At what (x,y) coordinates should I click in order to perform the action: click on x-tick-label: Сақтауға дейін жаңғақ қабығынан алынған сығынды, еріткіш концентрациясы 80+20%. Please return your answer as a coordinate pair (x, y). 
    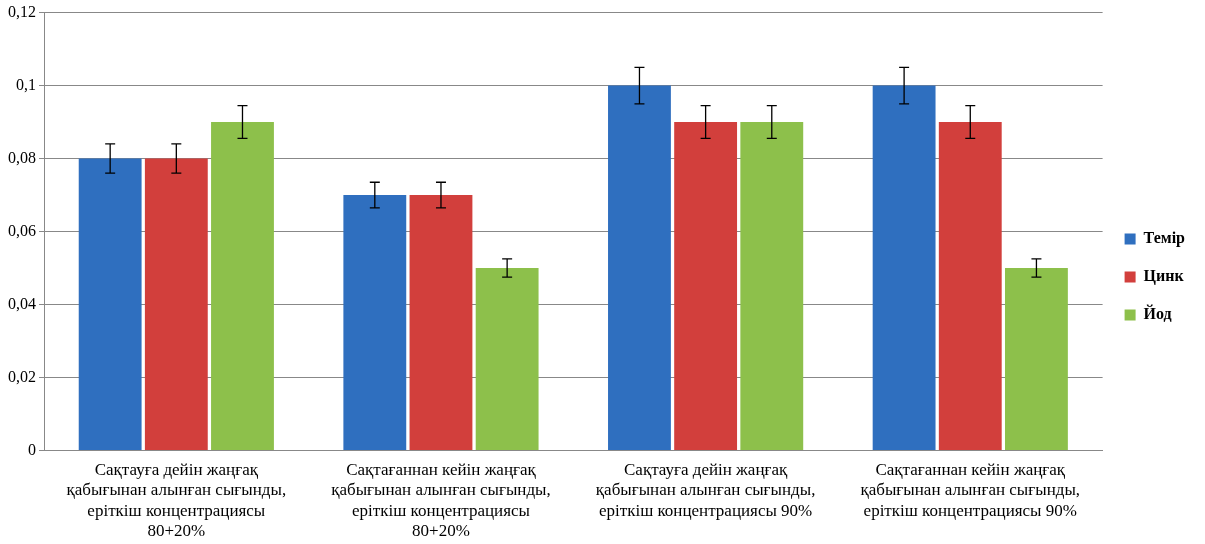
    Looking at the image, I should click on (176, 500).